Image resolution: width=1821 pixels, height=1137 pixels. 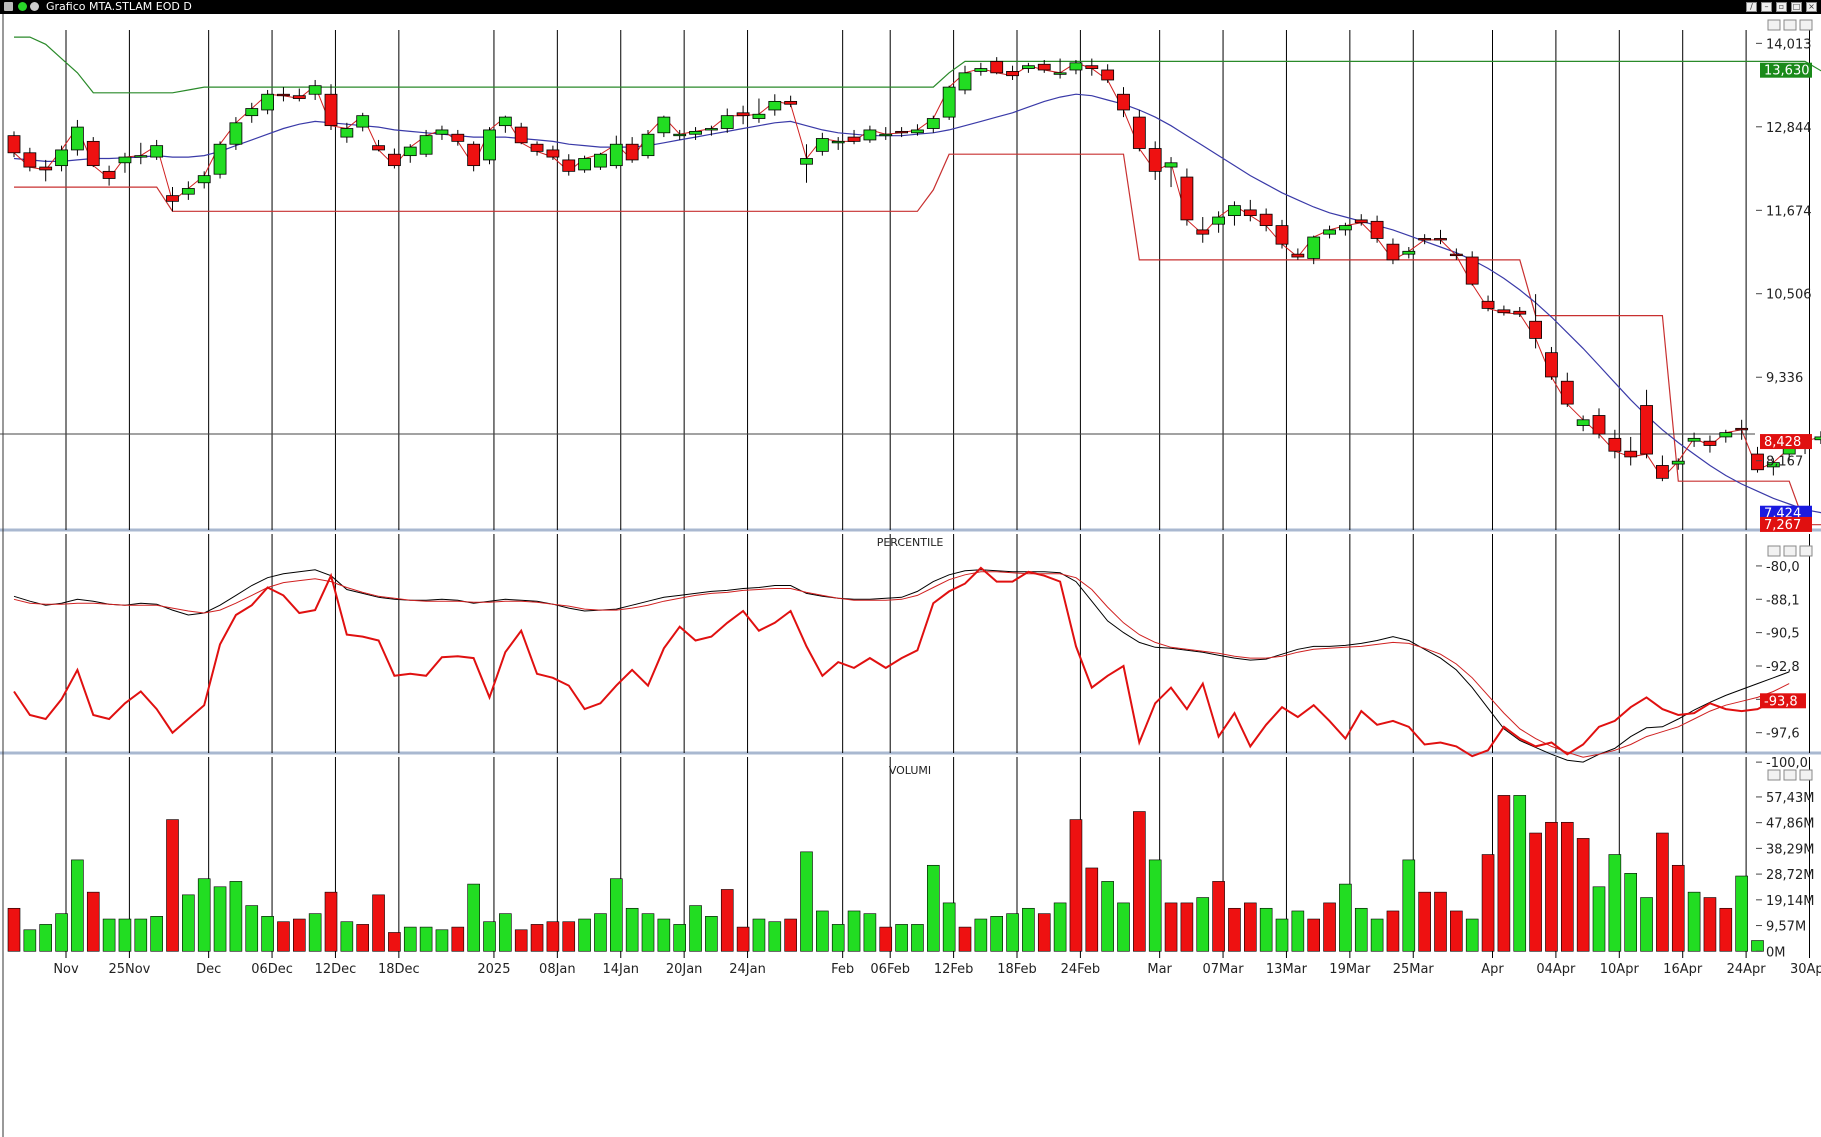 What do you see at coordinates (1811, 7) in the screenshot?
I see `close-button: ×` at bounding box center [1811, 7].